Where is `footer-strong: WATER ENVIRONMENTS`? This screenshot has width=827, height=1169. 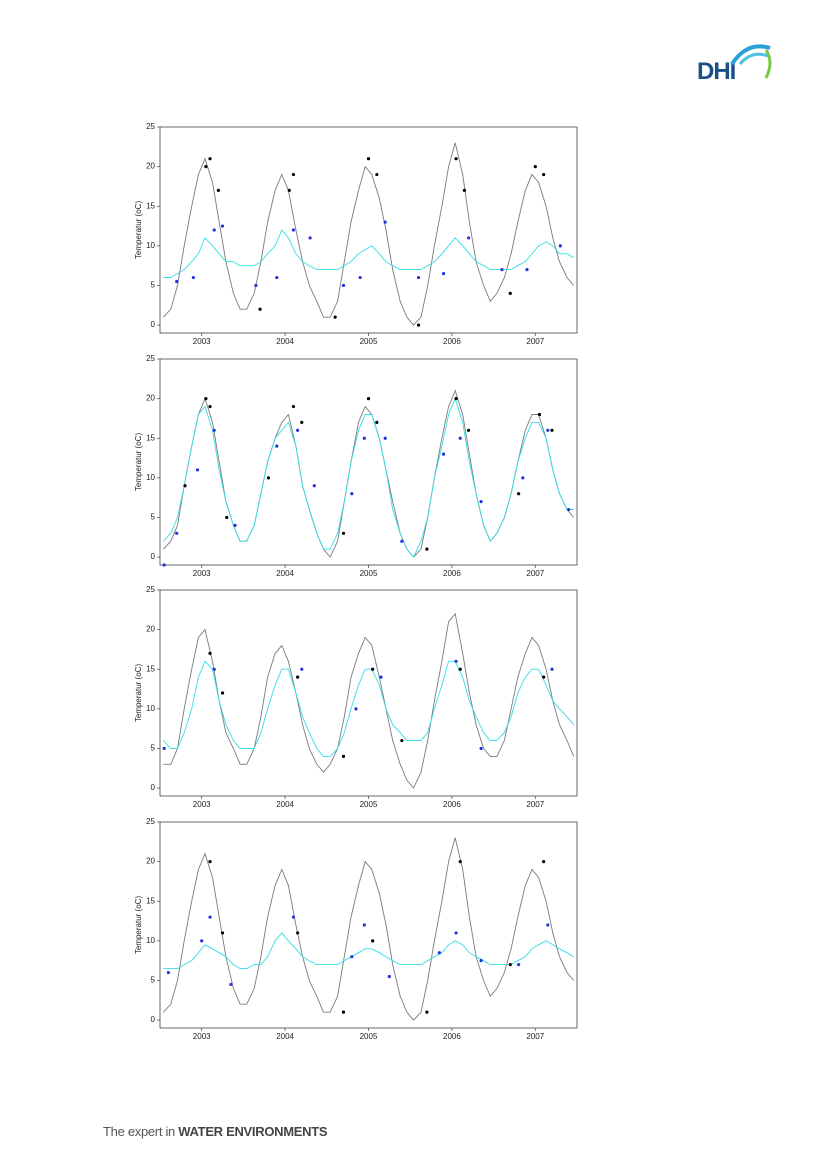 footer-strong: WATER ENVIRONMENTS is located at coordinates (253, 1131).